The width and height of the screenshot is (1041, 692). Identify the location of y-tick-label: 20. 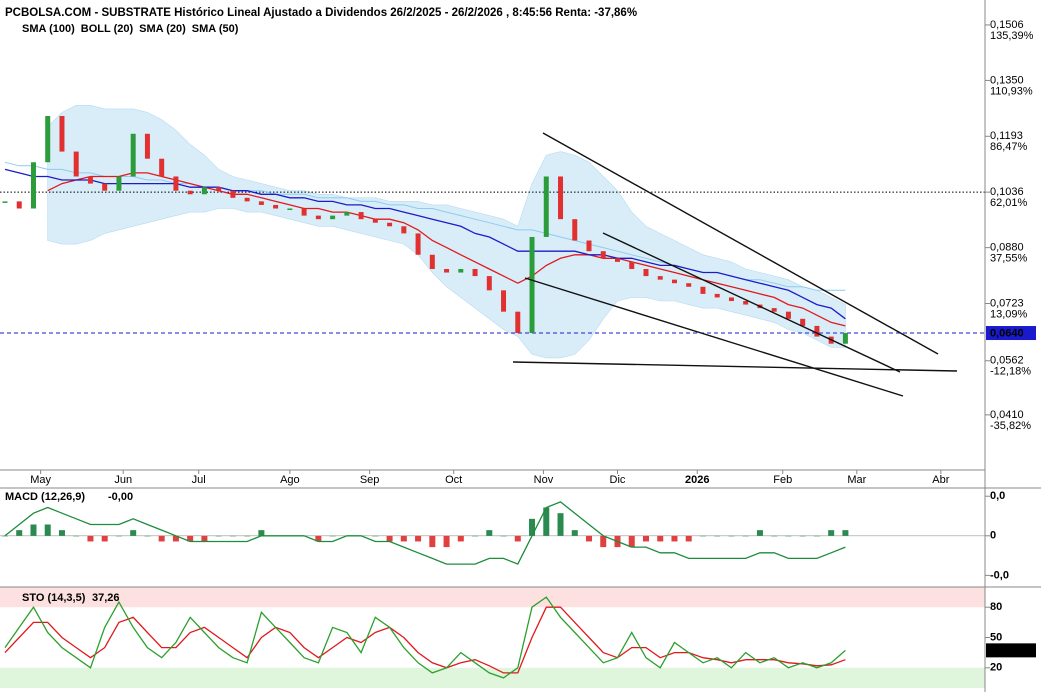
(996, 668).